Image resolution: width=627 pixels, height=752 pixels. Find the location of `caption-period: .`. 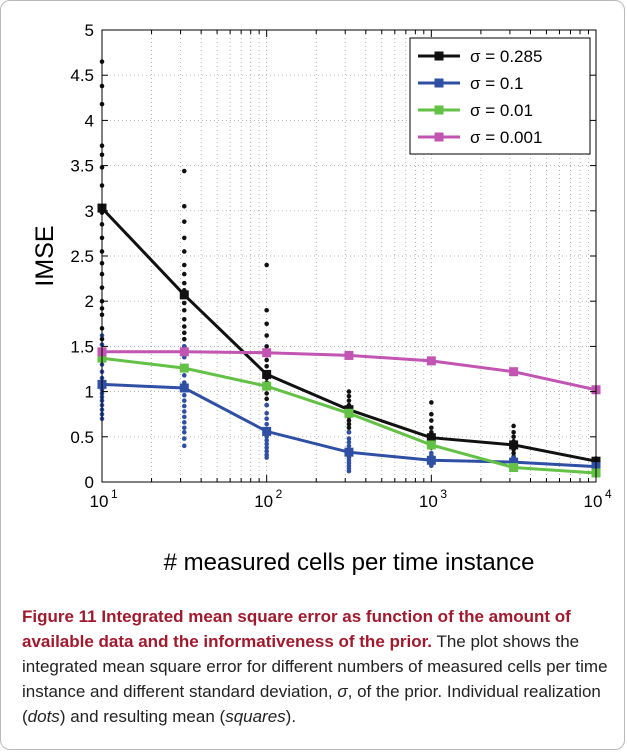

caption-period: . is located at coordinates (430, 641).